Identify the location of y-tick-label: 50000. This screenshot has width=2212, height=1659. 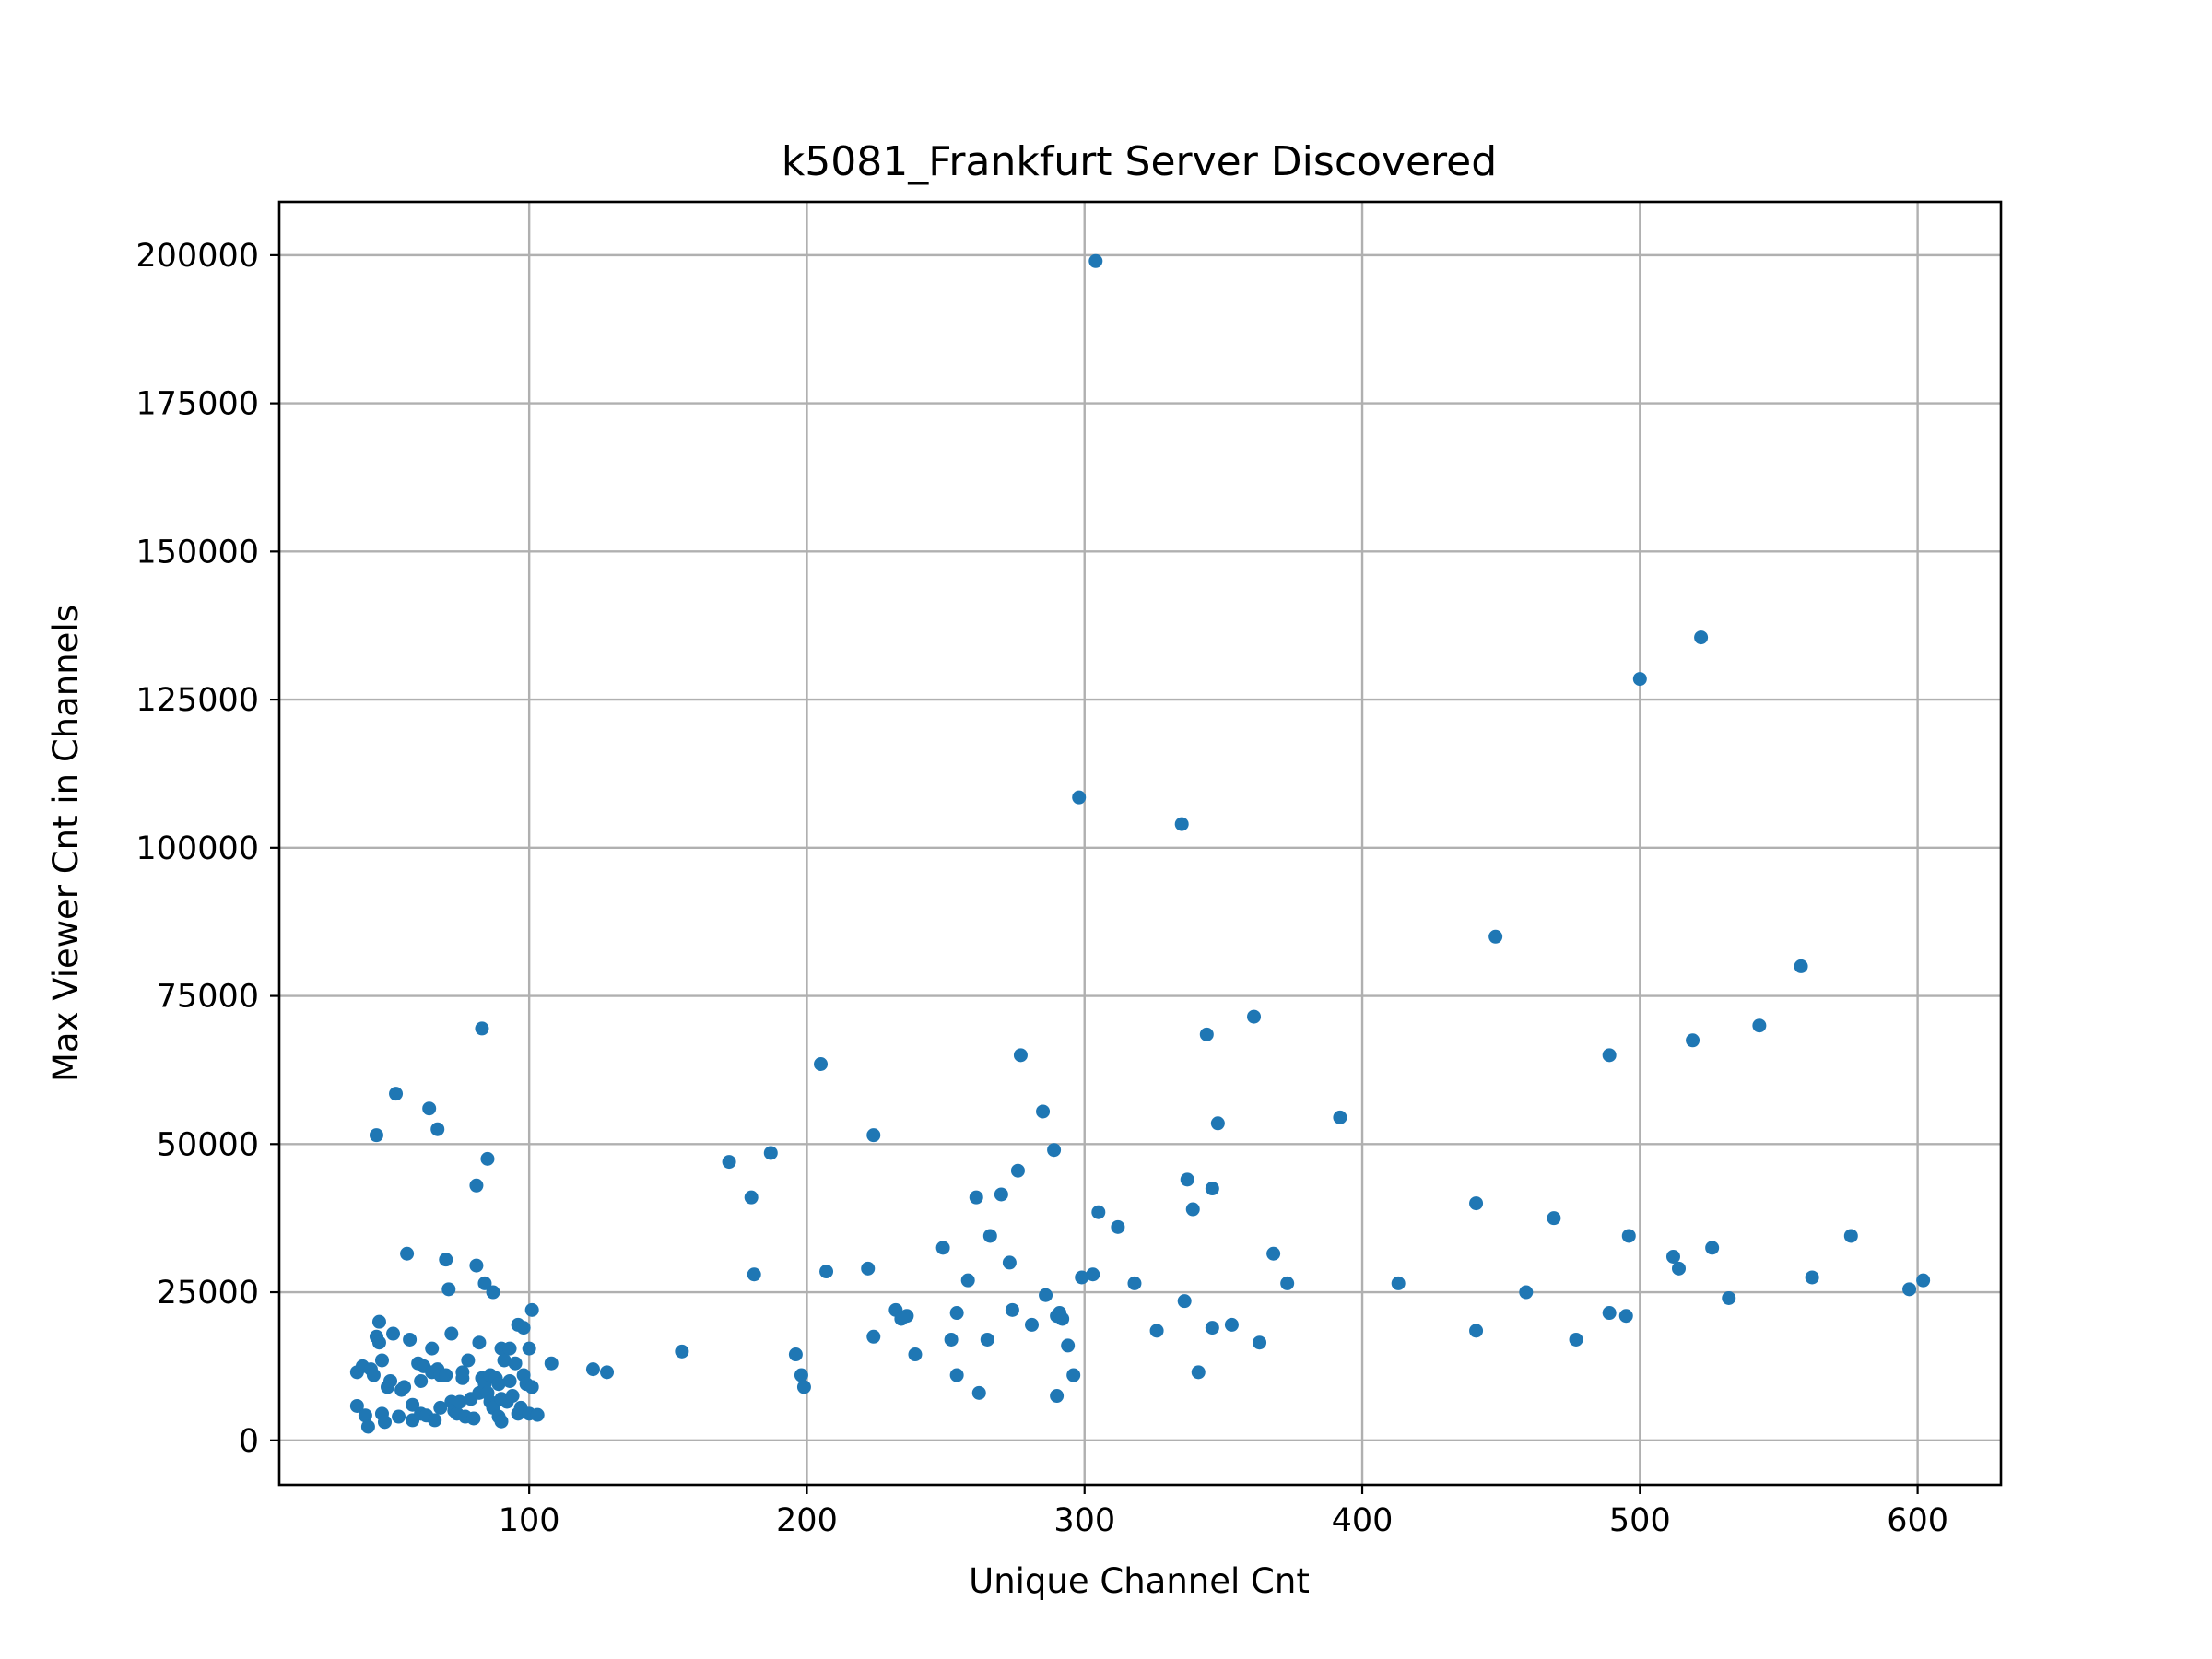
(208, 1144).